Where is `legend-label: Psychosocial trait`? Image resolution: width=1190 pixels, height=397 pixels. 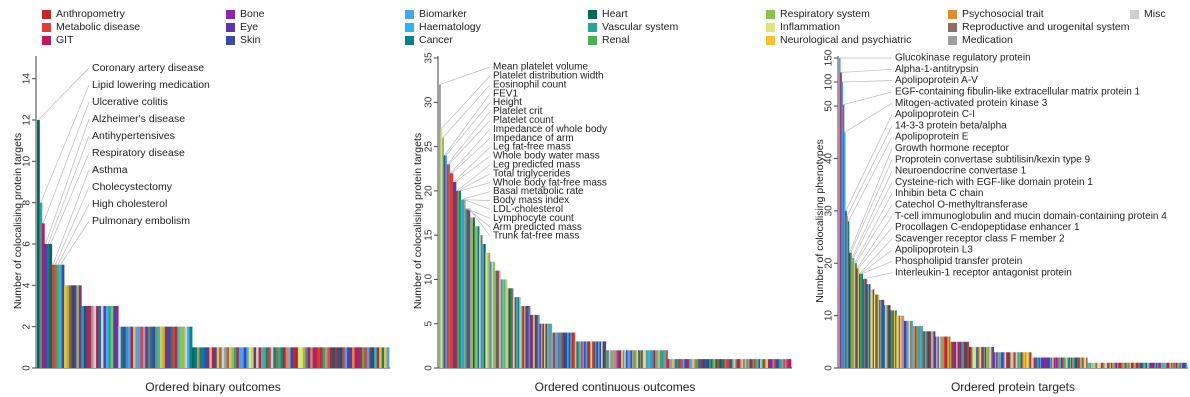 legend-label: Psychosocial trait is located at coordinates (1003, 14).